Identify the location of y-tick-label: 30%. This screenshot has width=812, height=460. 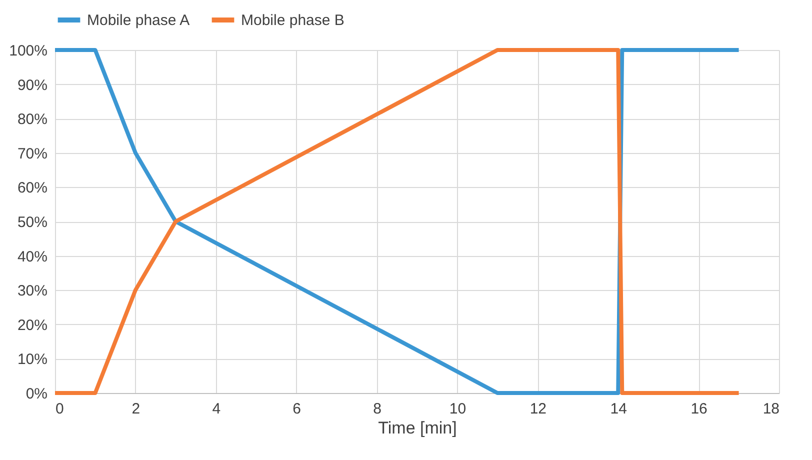
(32, 291).